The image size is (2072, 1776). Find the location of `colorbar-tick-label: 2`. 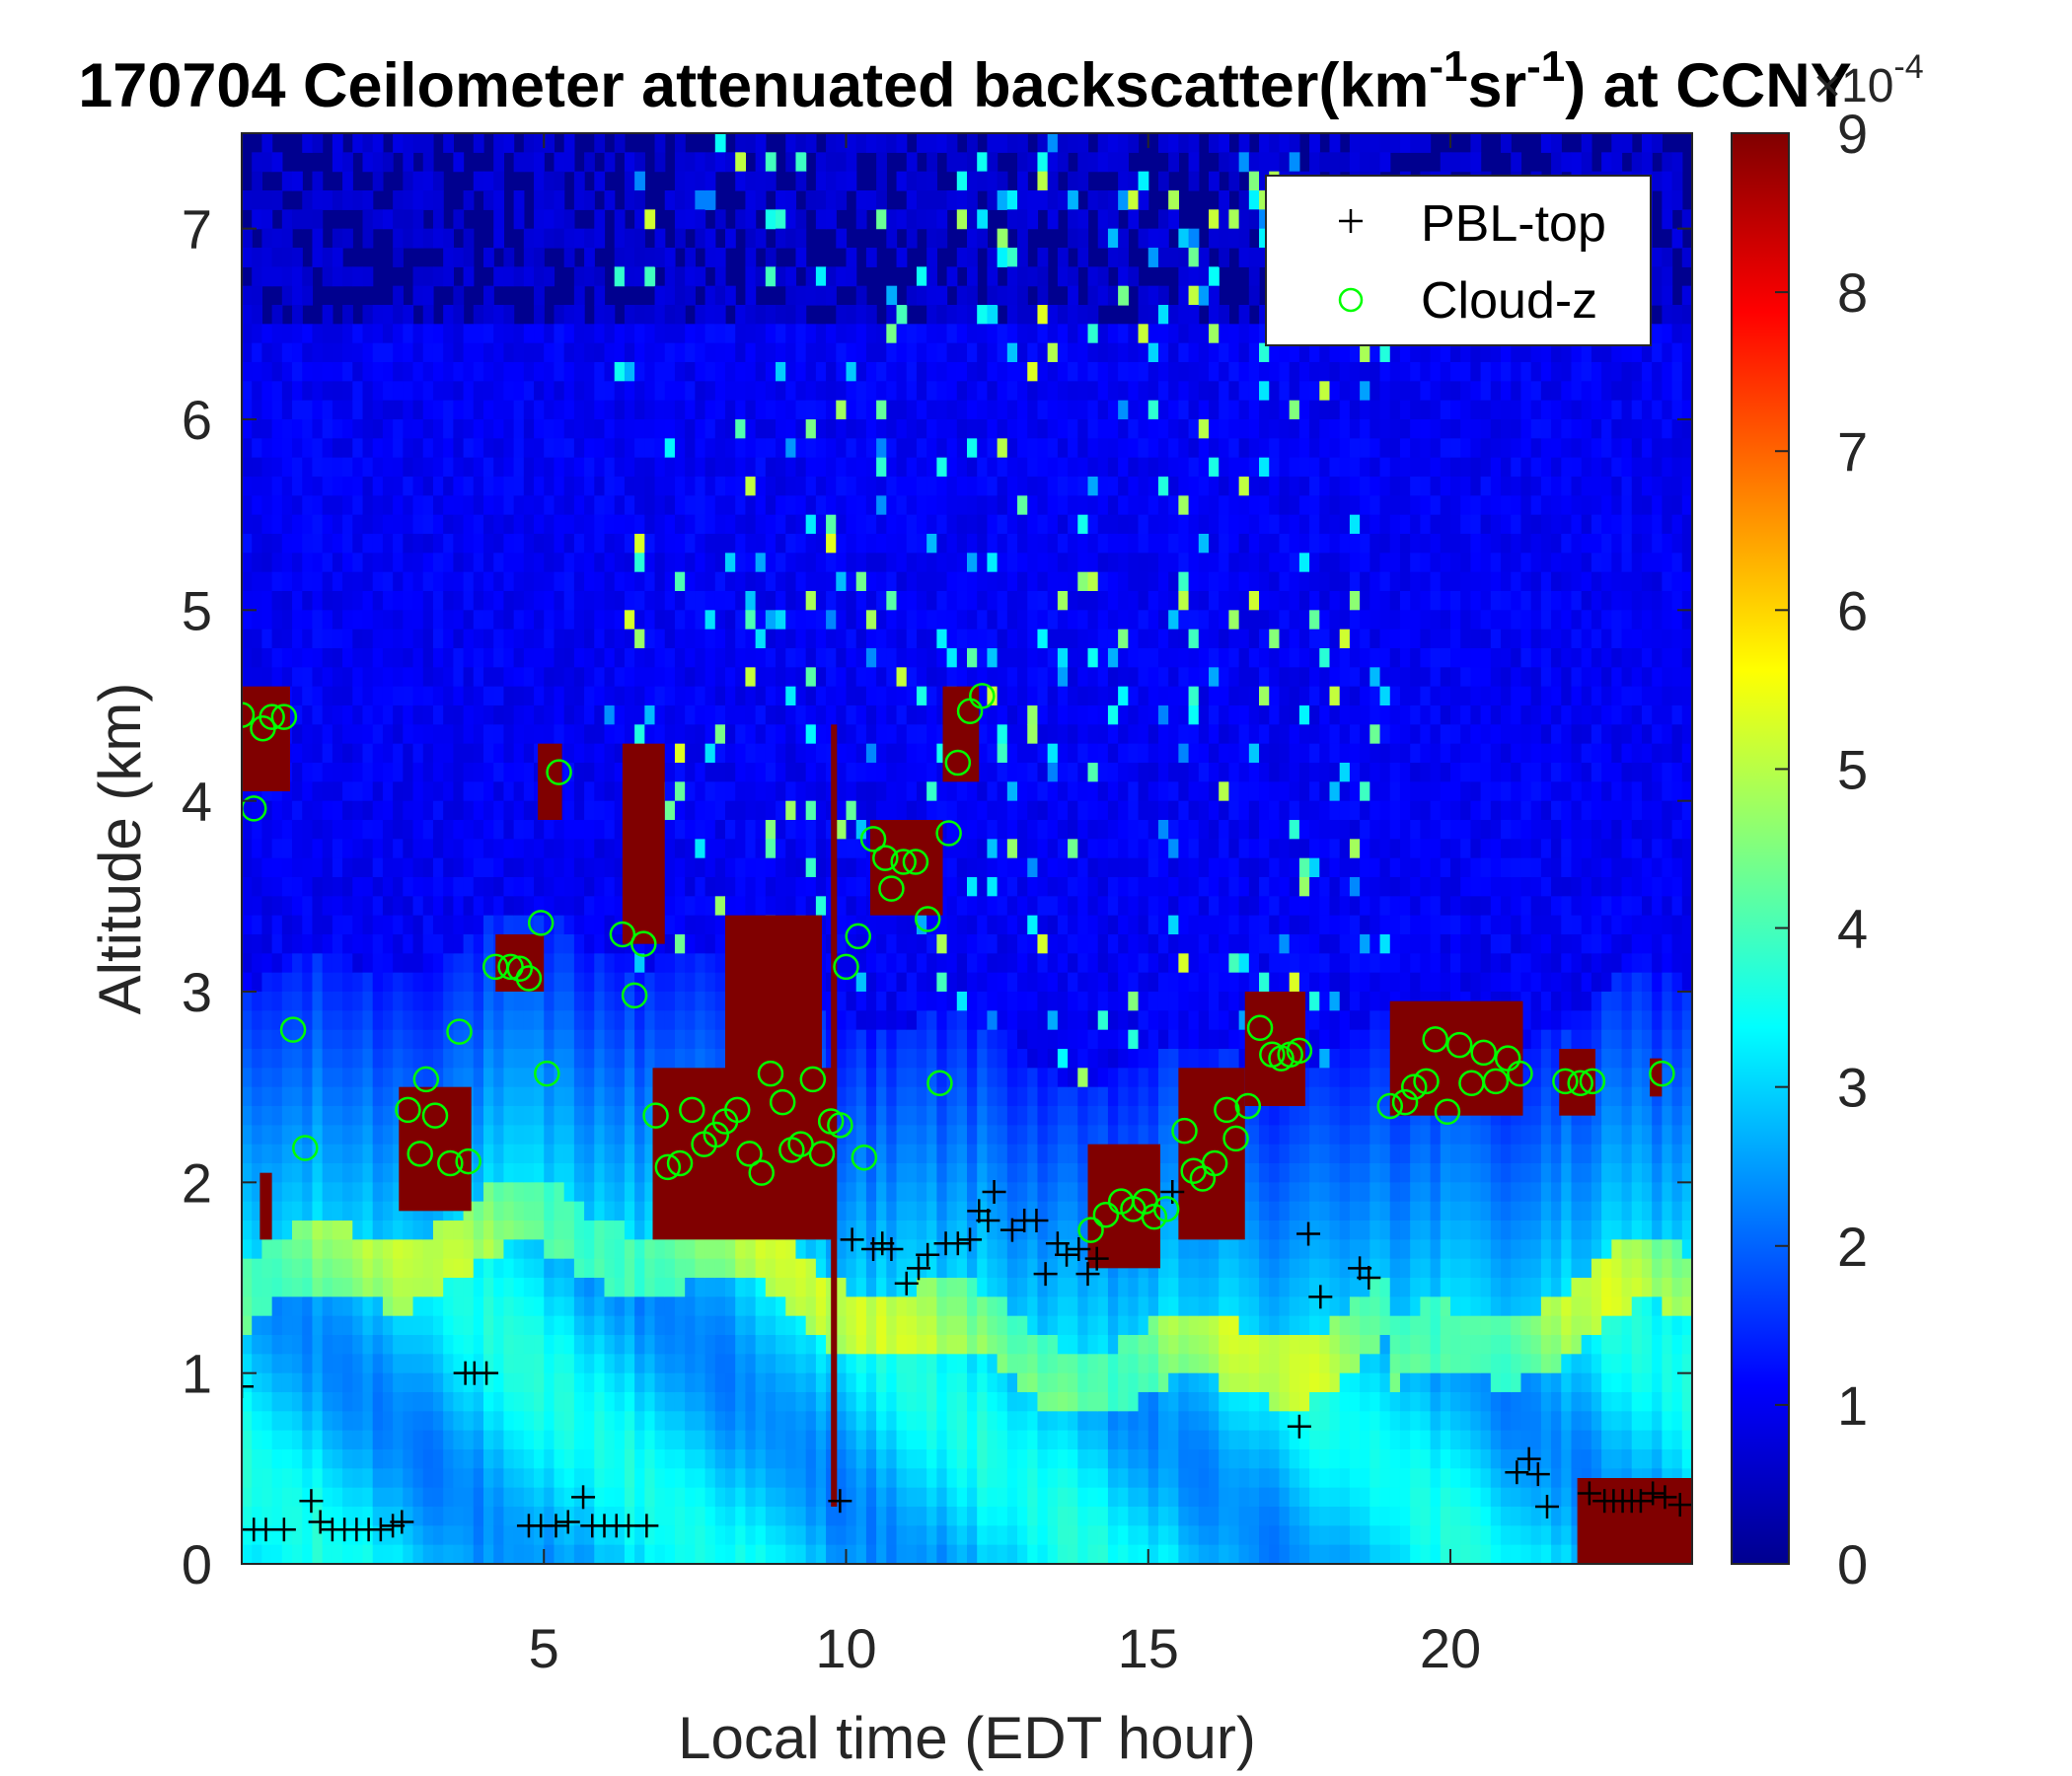

colorbar-tick-label: 2 is located at coordinates (1853, 1247).